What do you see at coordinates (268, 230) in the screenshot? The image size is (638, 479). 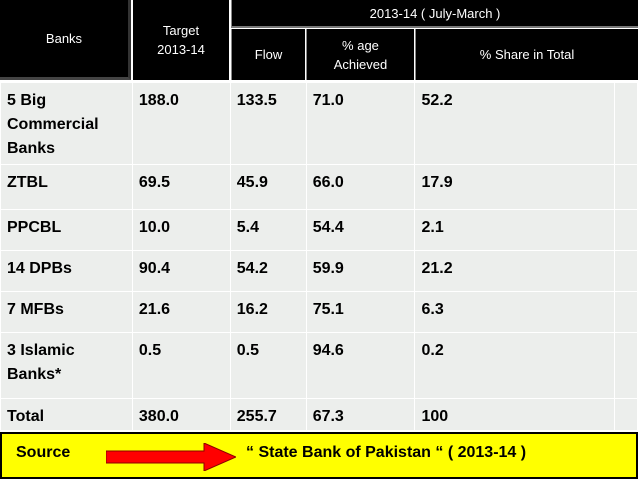 I see `flow-cell: 5.4` at bounding box center [268, 230].